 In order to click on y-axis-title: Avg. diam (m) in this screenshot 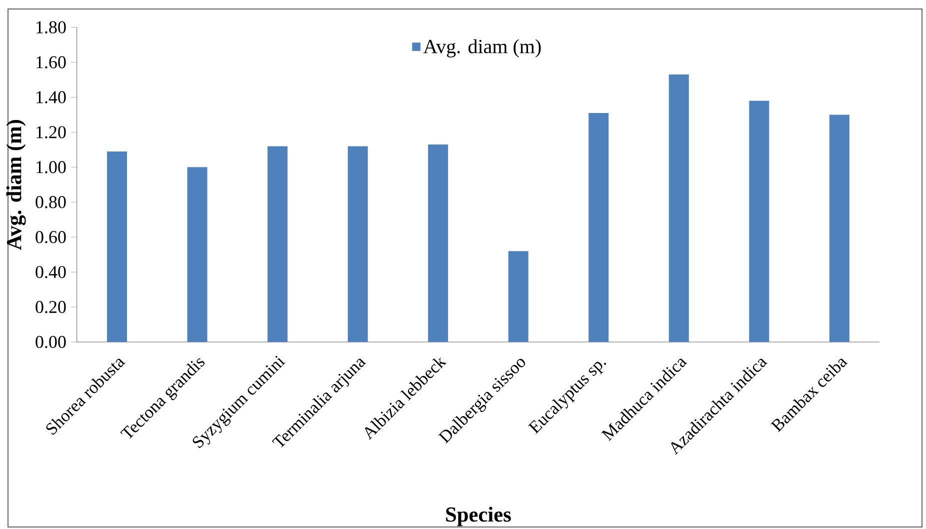, I will do `click(16, 185)`.